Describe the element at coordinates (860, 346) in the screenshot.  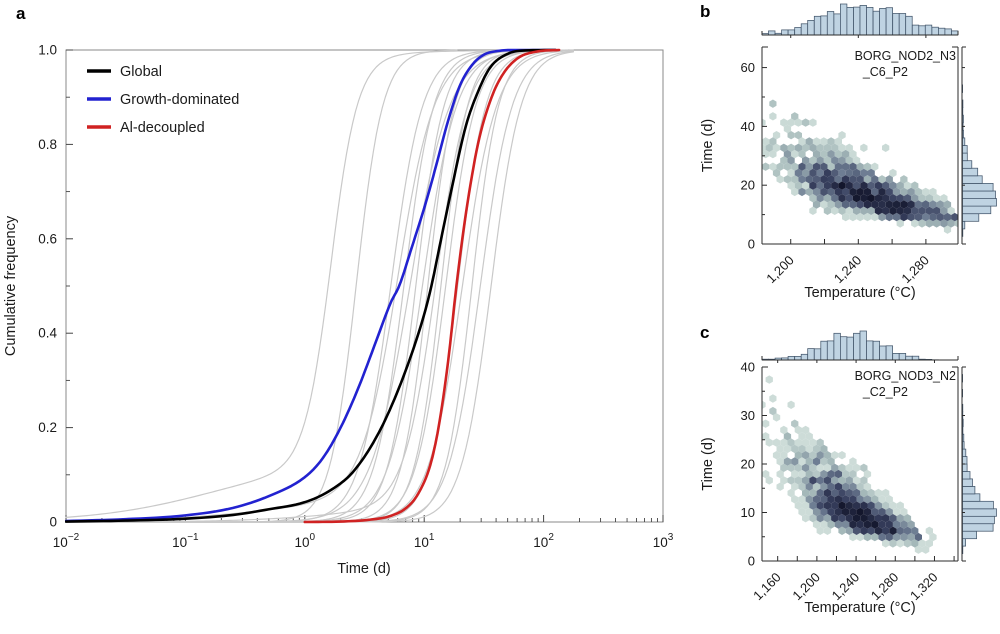
I see `top-histogram` at that location.